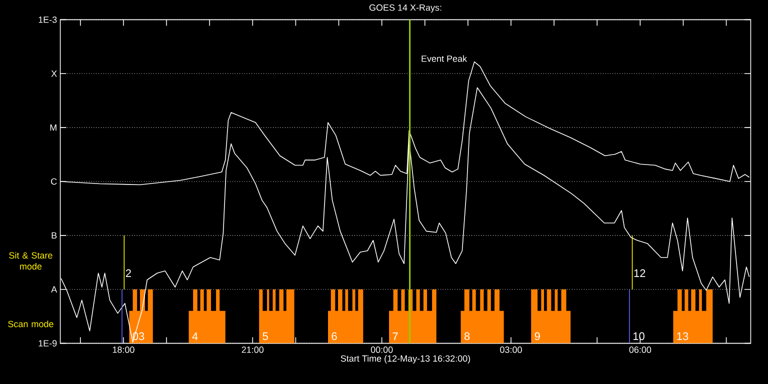 The height and width of the screenshot is (384, 768). I want to click on x-tick-label: 18:00, so click(123, 349).